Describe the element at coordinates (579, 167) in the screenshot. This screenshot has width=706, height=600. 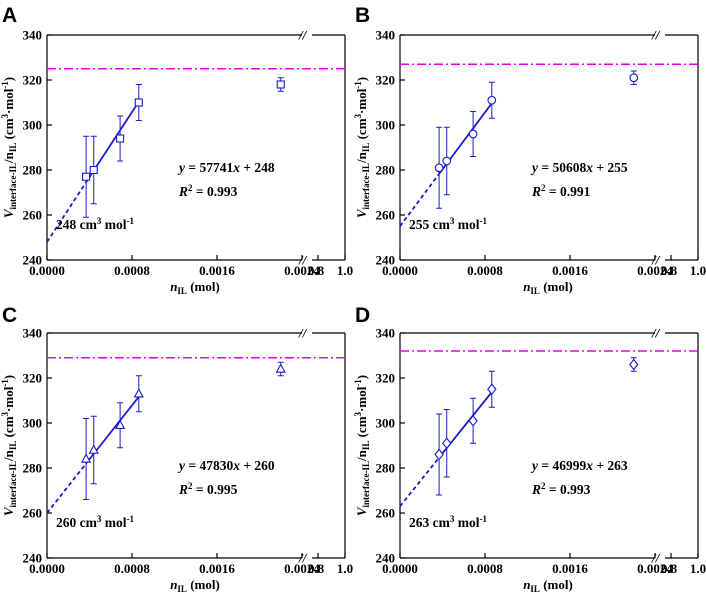
I see `fit-equation: y = 50608x + 255` at that location.